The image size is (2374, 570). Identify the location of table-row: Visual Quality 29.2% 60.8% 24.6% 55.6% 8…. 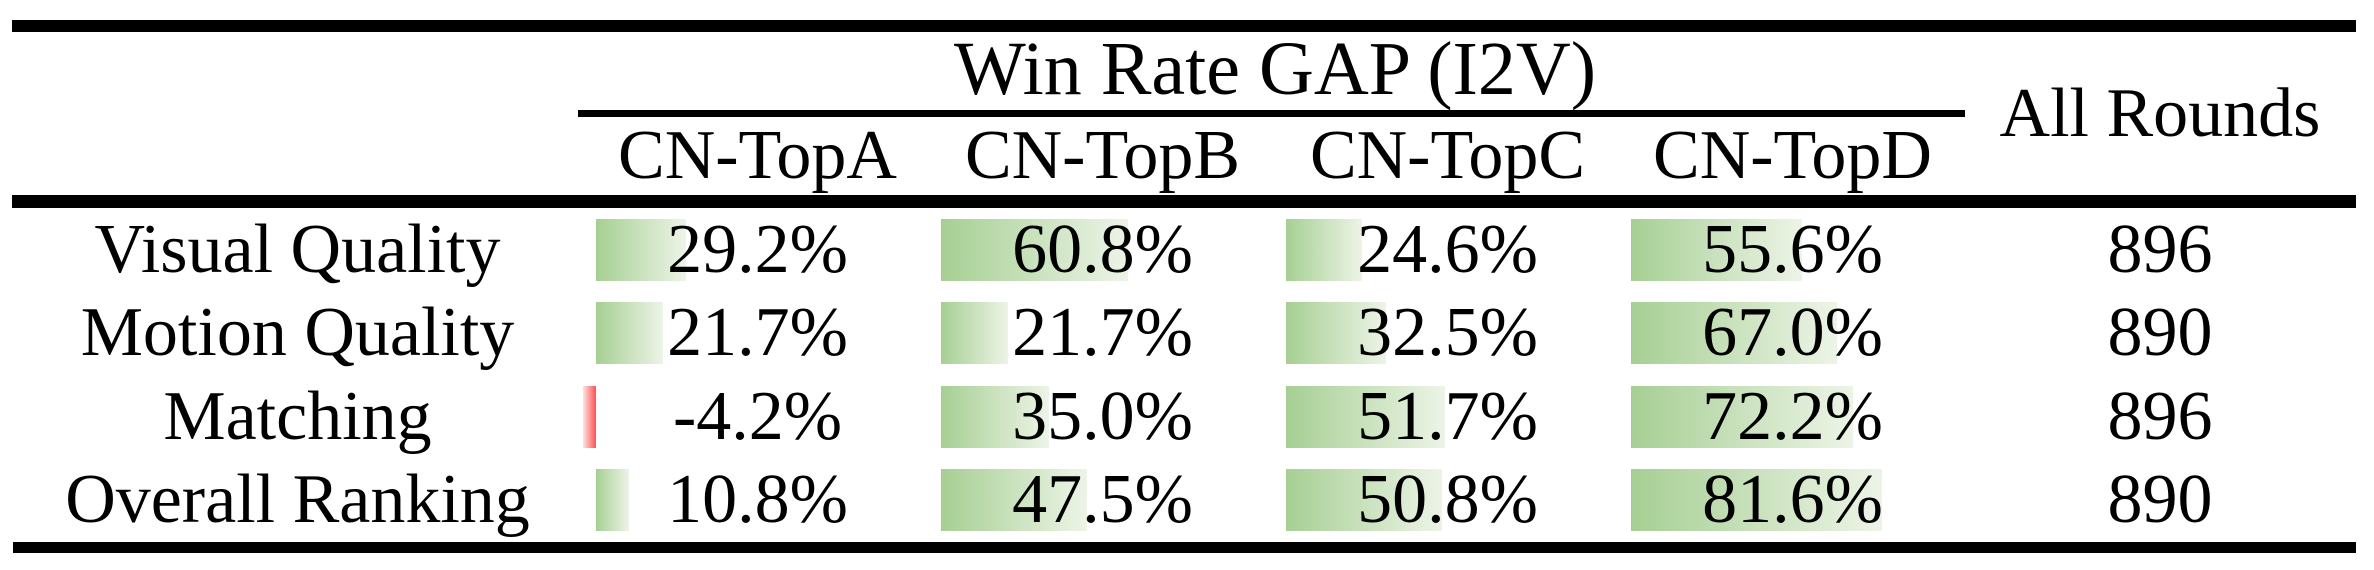
(1182, 250).